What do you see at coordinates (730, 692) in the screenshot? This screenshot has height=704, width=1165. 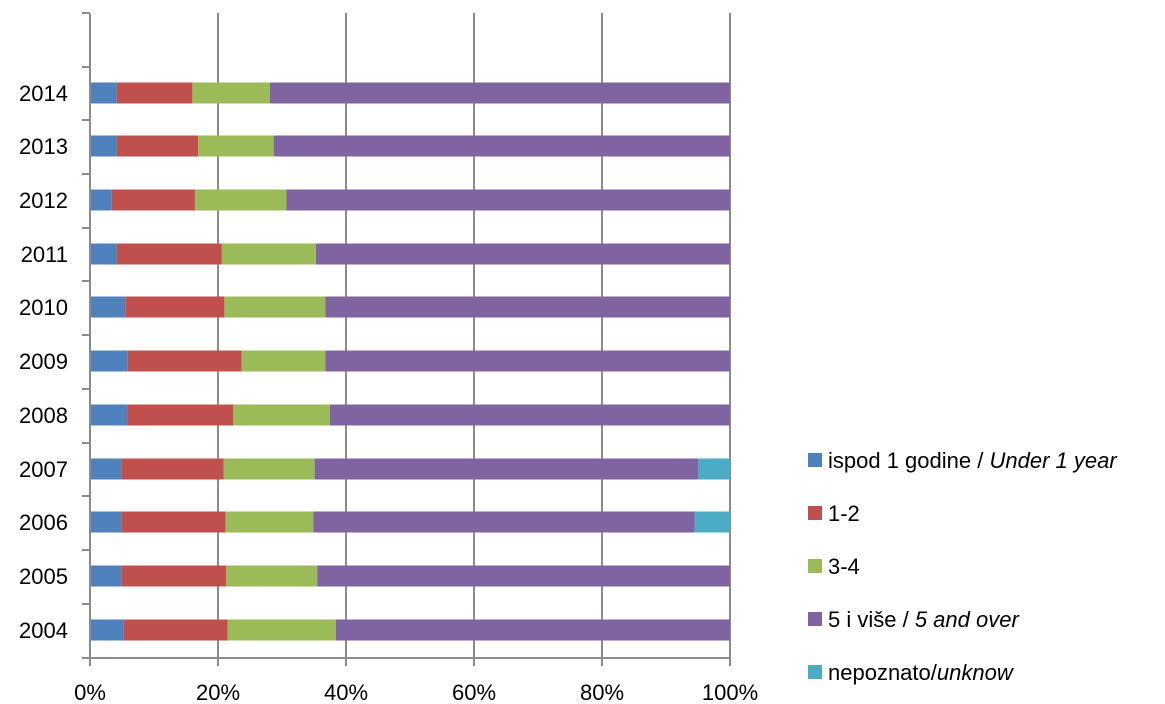 I see `x-tick-label: 100%` at bounding box center [730, 692].